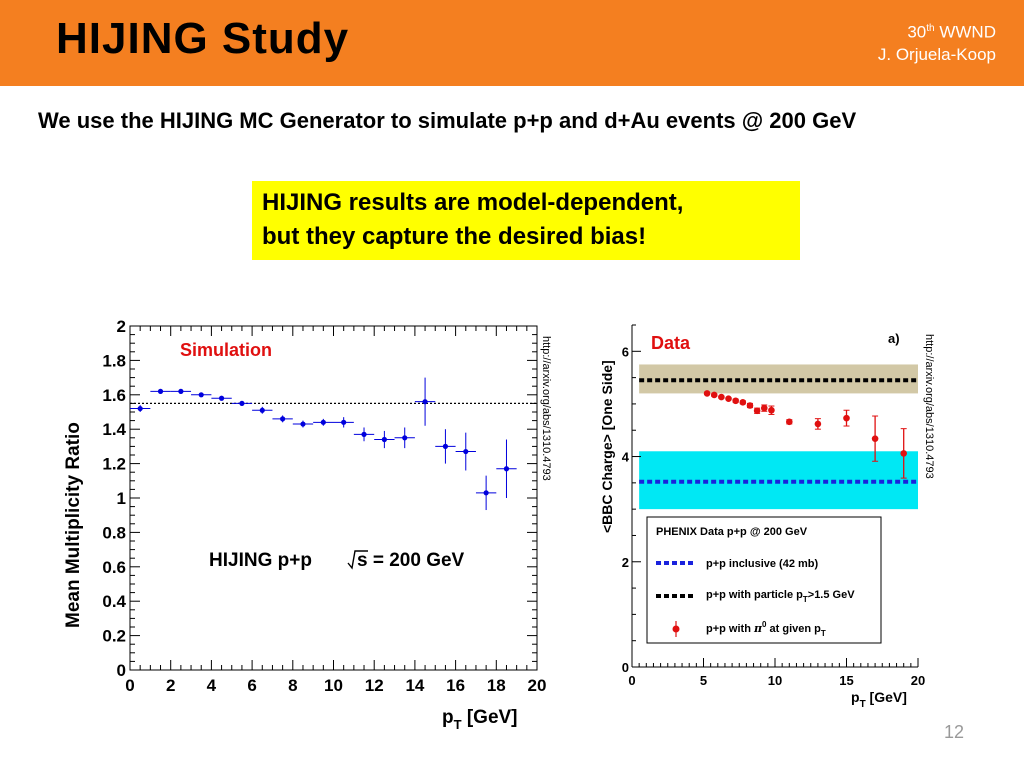 The height and width of the screenshot is (768, 1024). Describe the element at coordinates (114, 567) in the screenshot. I see `left-y-tick-label: 0.6` at that location.